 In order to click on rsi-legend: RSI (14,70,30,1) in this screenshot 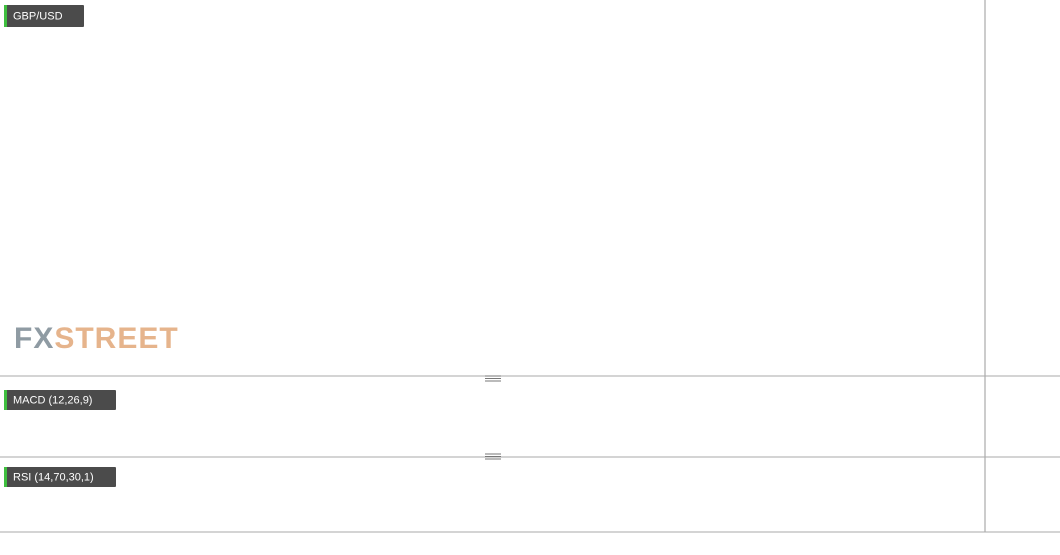, I will do `click(60, 477)`.